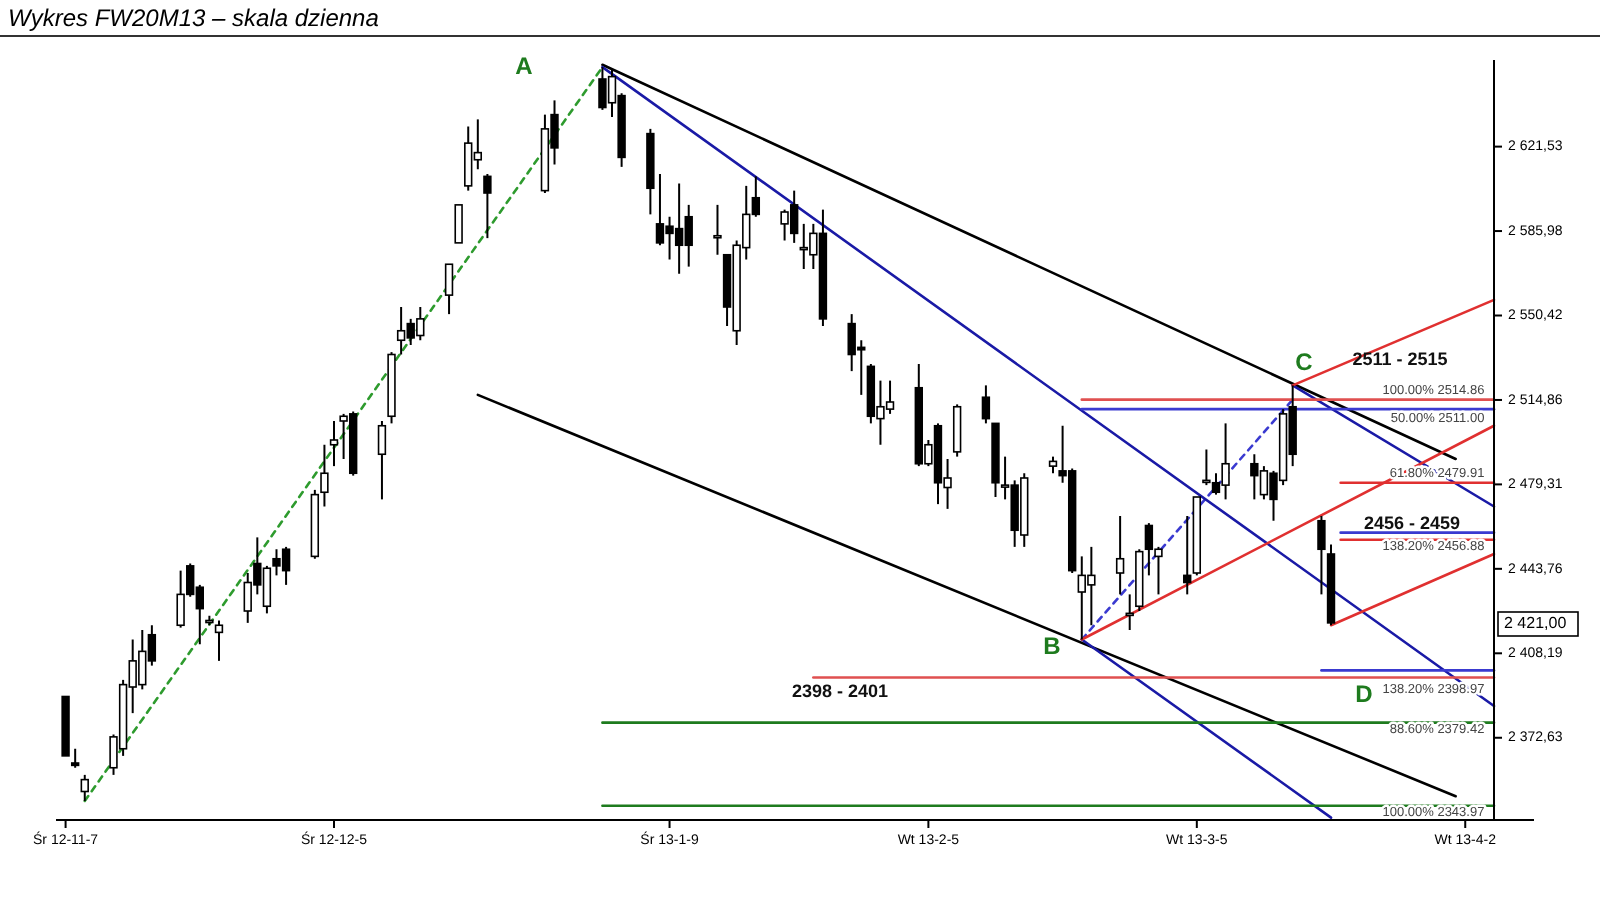  What do you see at coordinates (1412, 522) in the screenshot?
I see `annotation: 2456 - 2459` at bounding box center [1412, 522].